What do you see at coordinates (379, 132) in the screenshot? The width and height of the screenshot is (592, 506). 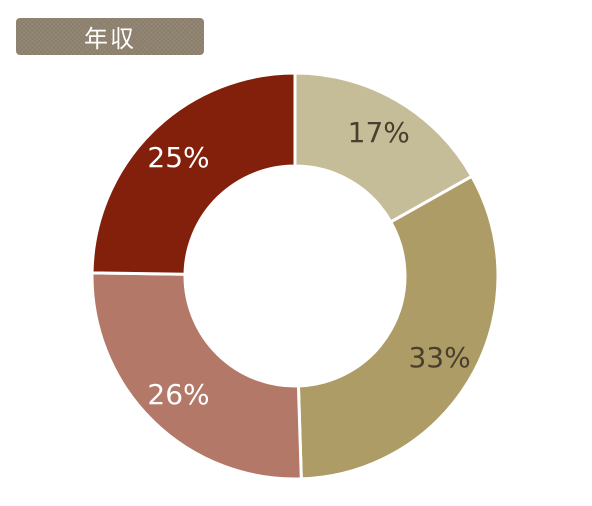 I see `slice-data-label: 17%` at bounding box center [379, 132].